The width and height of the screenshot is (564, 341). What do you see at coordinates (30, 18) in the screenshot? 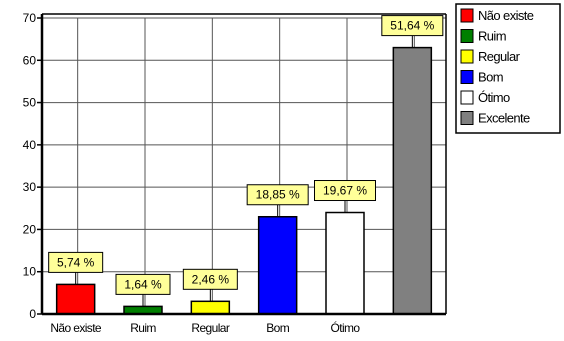
I see `y-tick-label: 70` at bounding box center [30, 18].